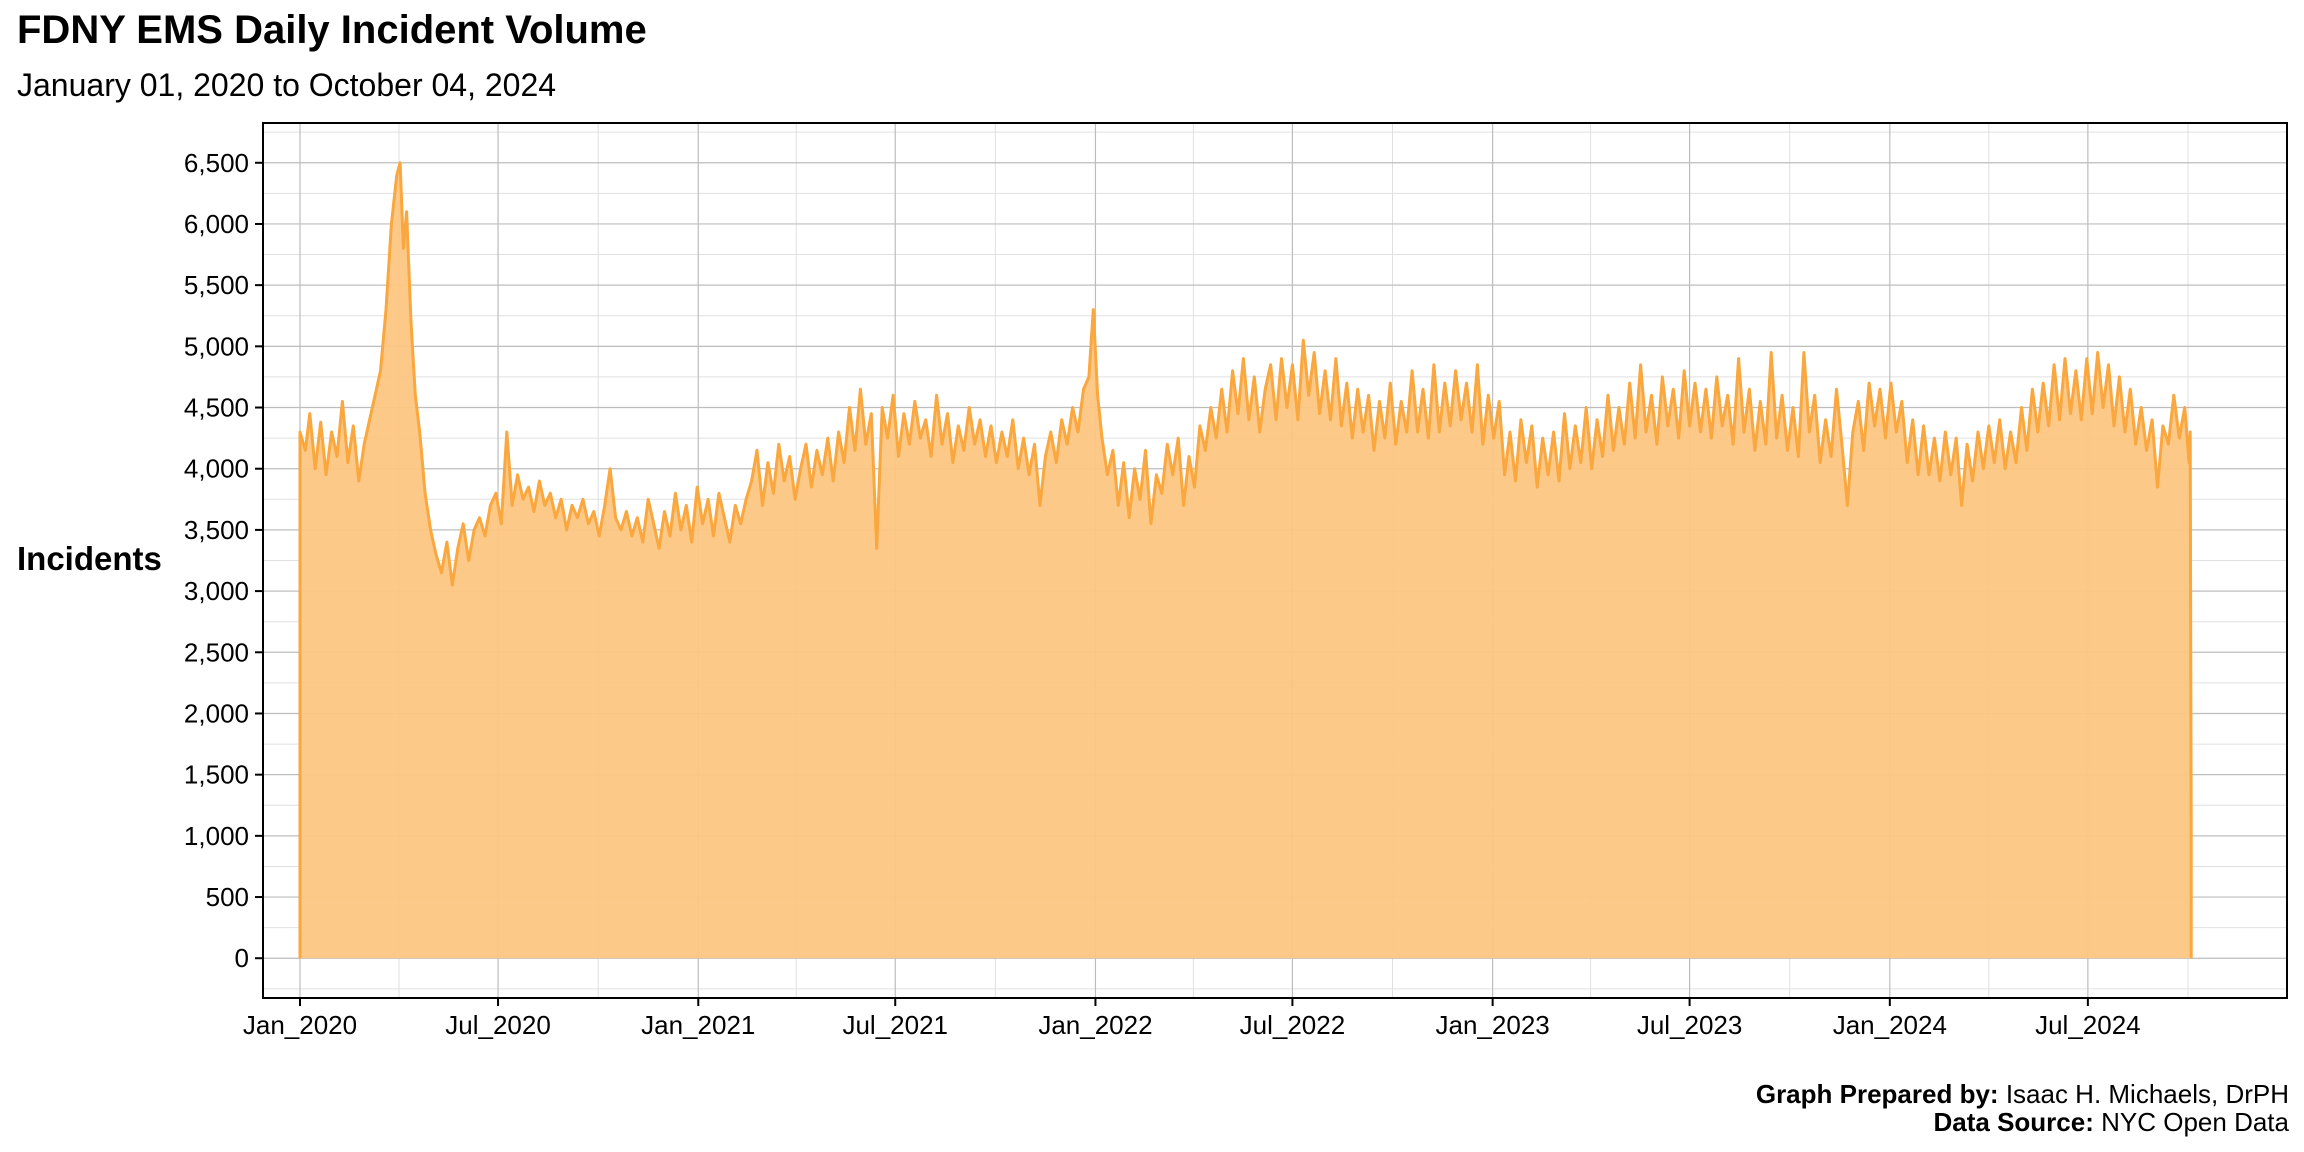 The height and width of the screenshot is (1152, 2304). Describe the element at coordinates (1095, 1025) in the screenshot. I see `x-tick-label: Jan_2022` at that location.